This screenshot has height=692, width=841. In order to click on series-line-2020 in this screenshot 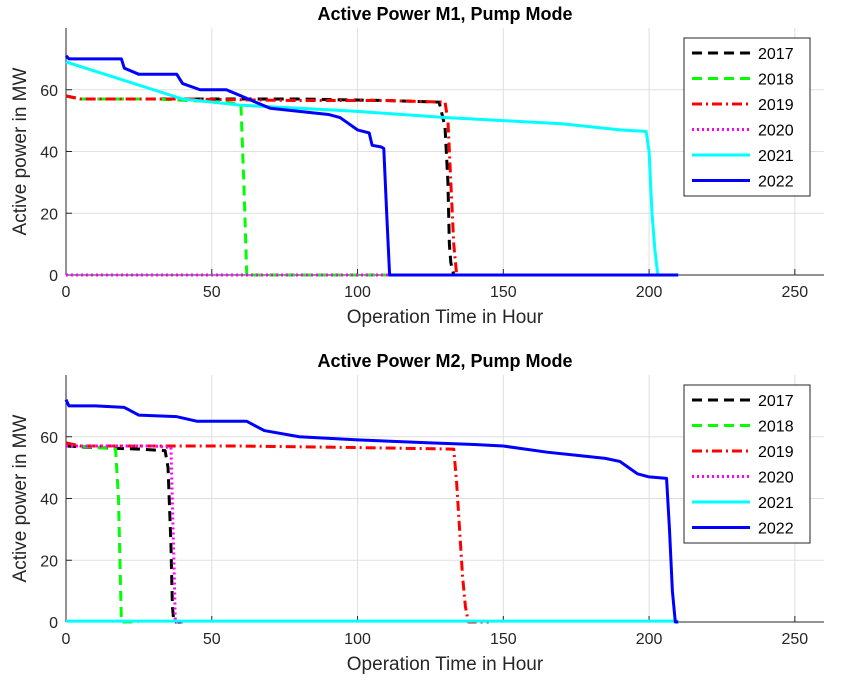, I will do `click(124, 534)`.